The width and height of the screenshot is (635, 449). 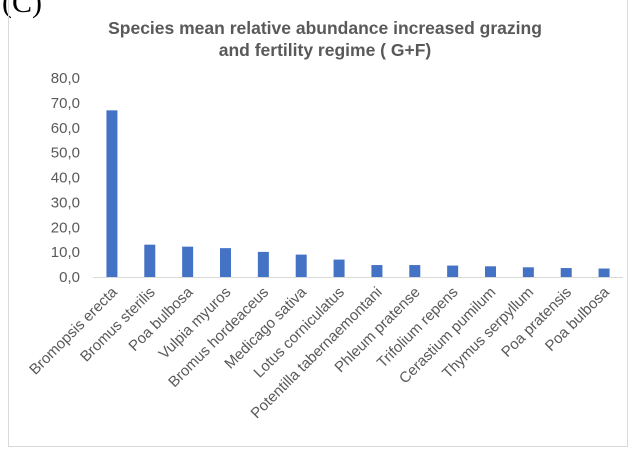 I want to click on y-tick-label: 70,0, so click(x=65, y=103).